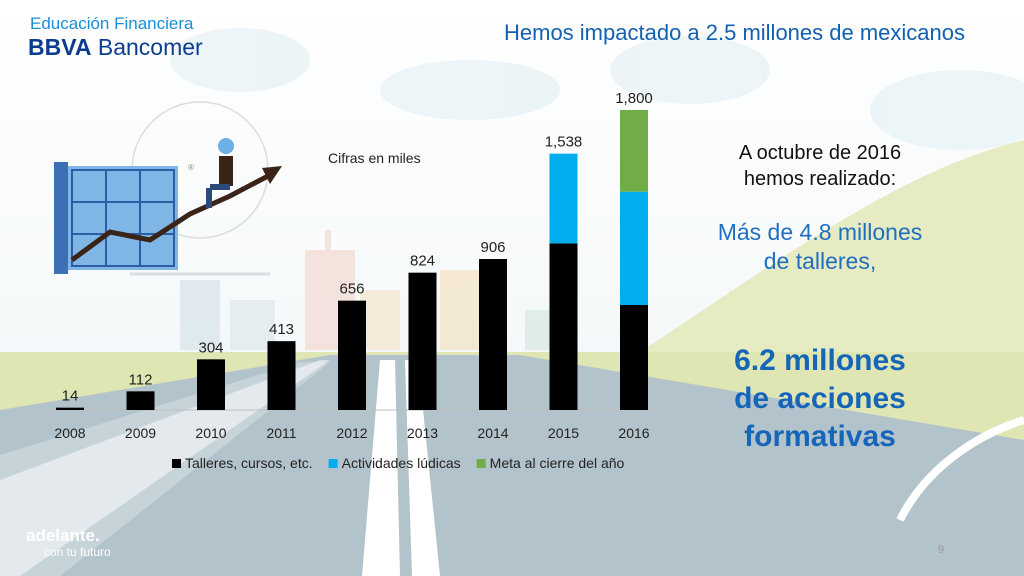  I want to click on x-tick-label-2014: 2014, so click(492, 433).